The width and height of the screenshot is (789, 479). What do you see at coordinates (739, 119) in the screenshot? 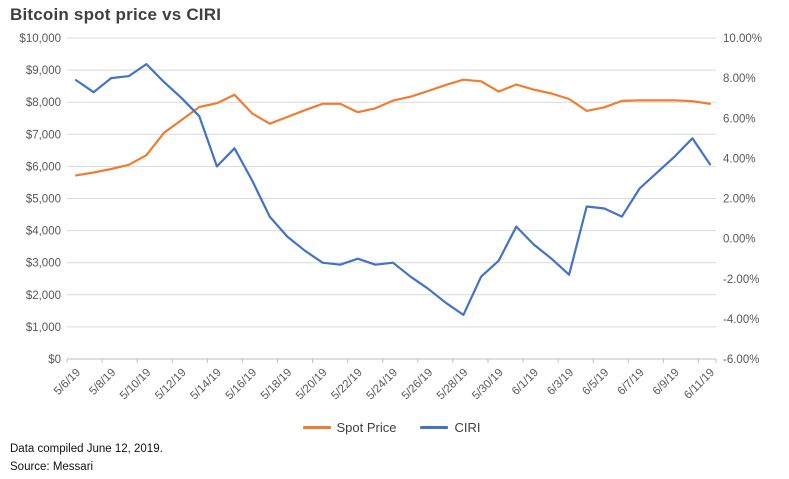
I see `svg-text: 6.00%` at bounding box center [739, 119].